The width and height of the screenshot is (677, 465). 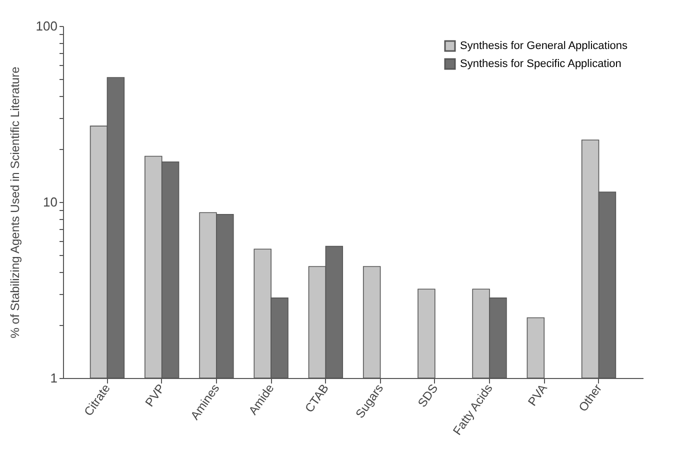 What do you see at coordinates (47, 26) in the screenshot?
I see `y-tick-label: 100` at bounding box center [47, 26].